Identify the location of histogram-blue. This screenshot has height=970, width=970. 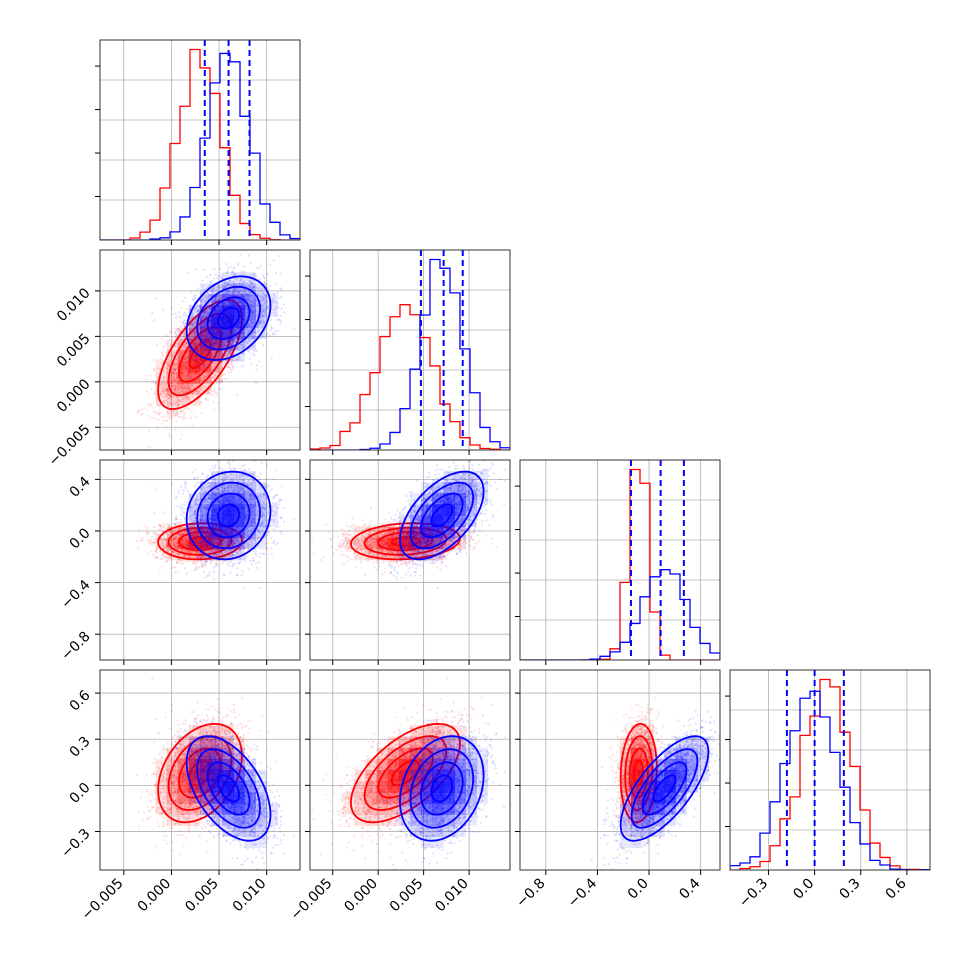
(410, 354).